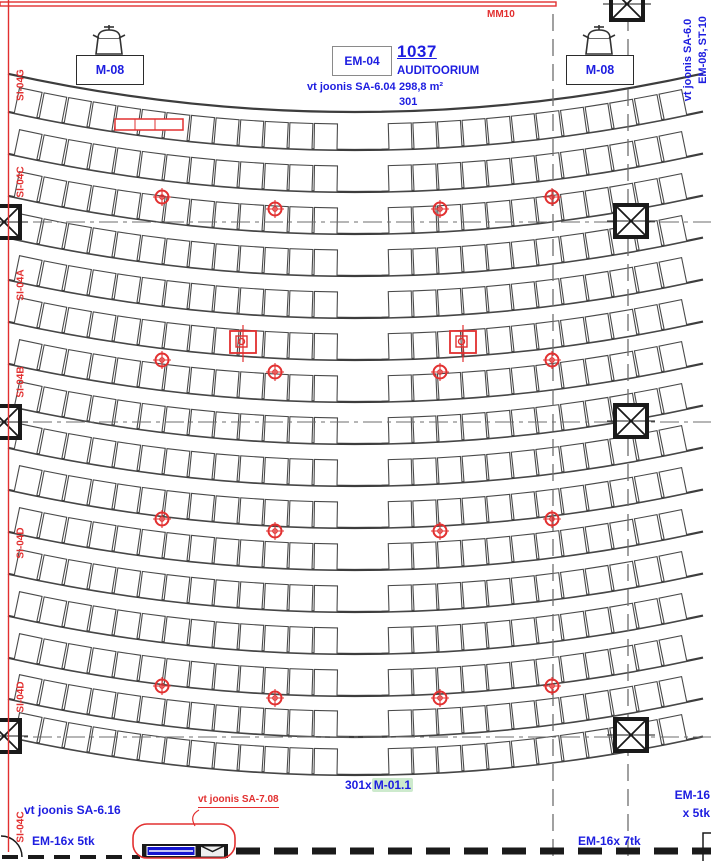 The image size is (711, 861). Describe the element at coordinates (392, 785) in the screenshot. I see `seat-row-ref-highlight: M-01.1` at that location.